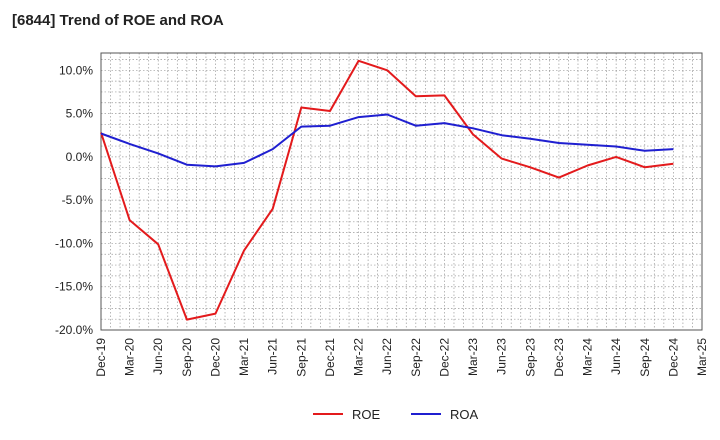  Describe the element at coordinates (387, 356) in the screenshot. I see `x-tick-label: Jun-22` at that location.